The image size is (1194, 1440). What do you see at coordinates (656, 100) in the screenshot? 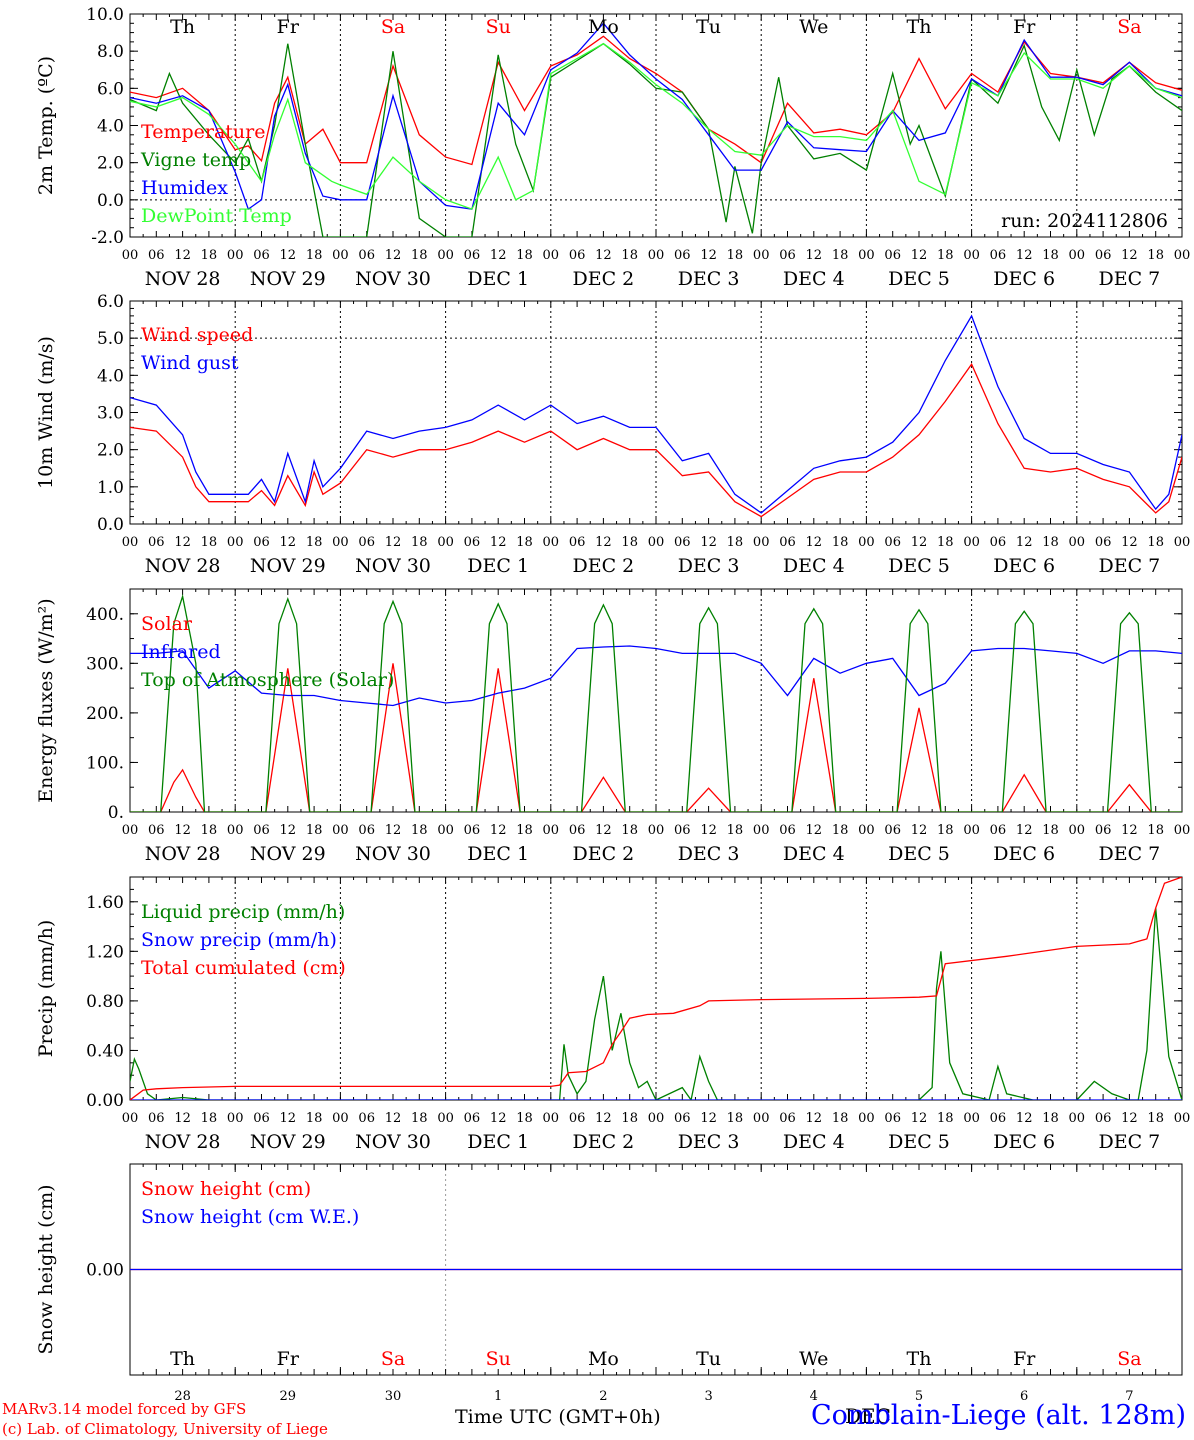
I see `series-line-temperature` at bounding box center [656, 100].